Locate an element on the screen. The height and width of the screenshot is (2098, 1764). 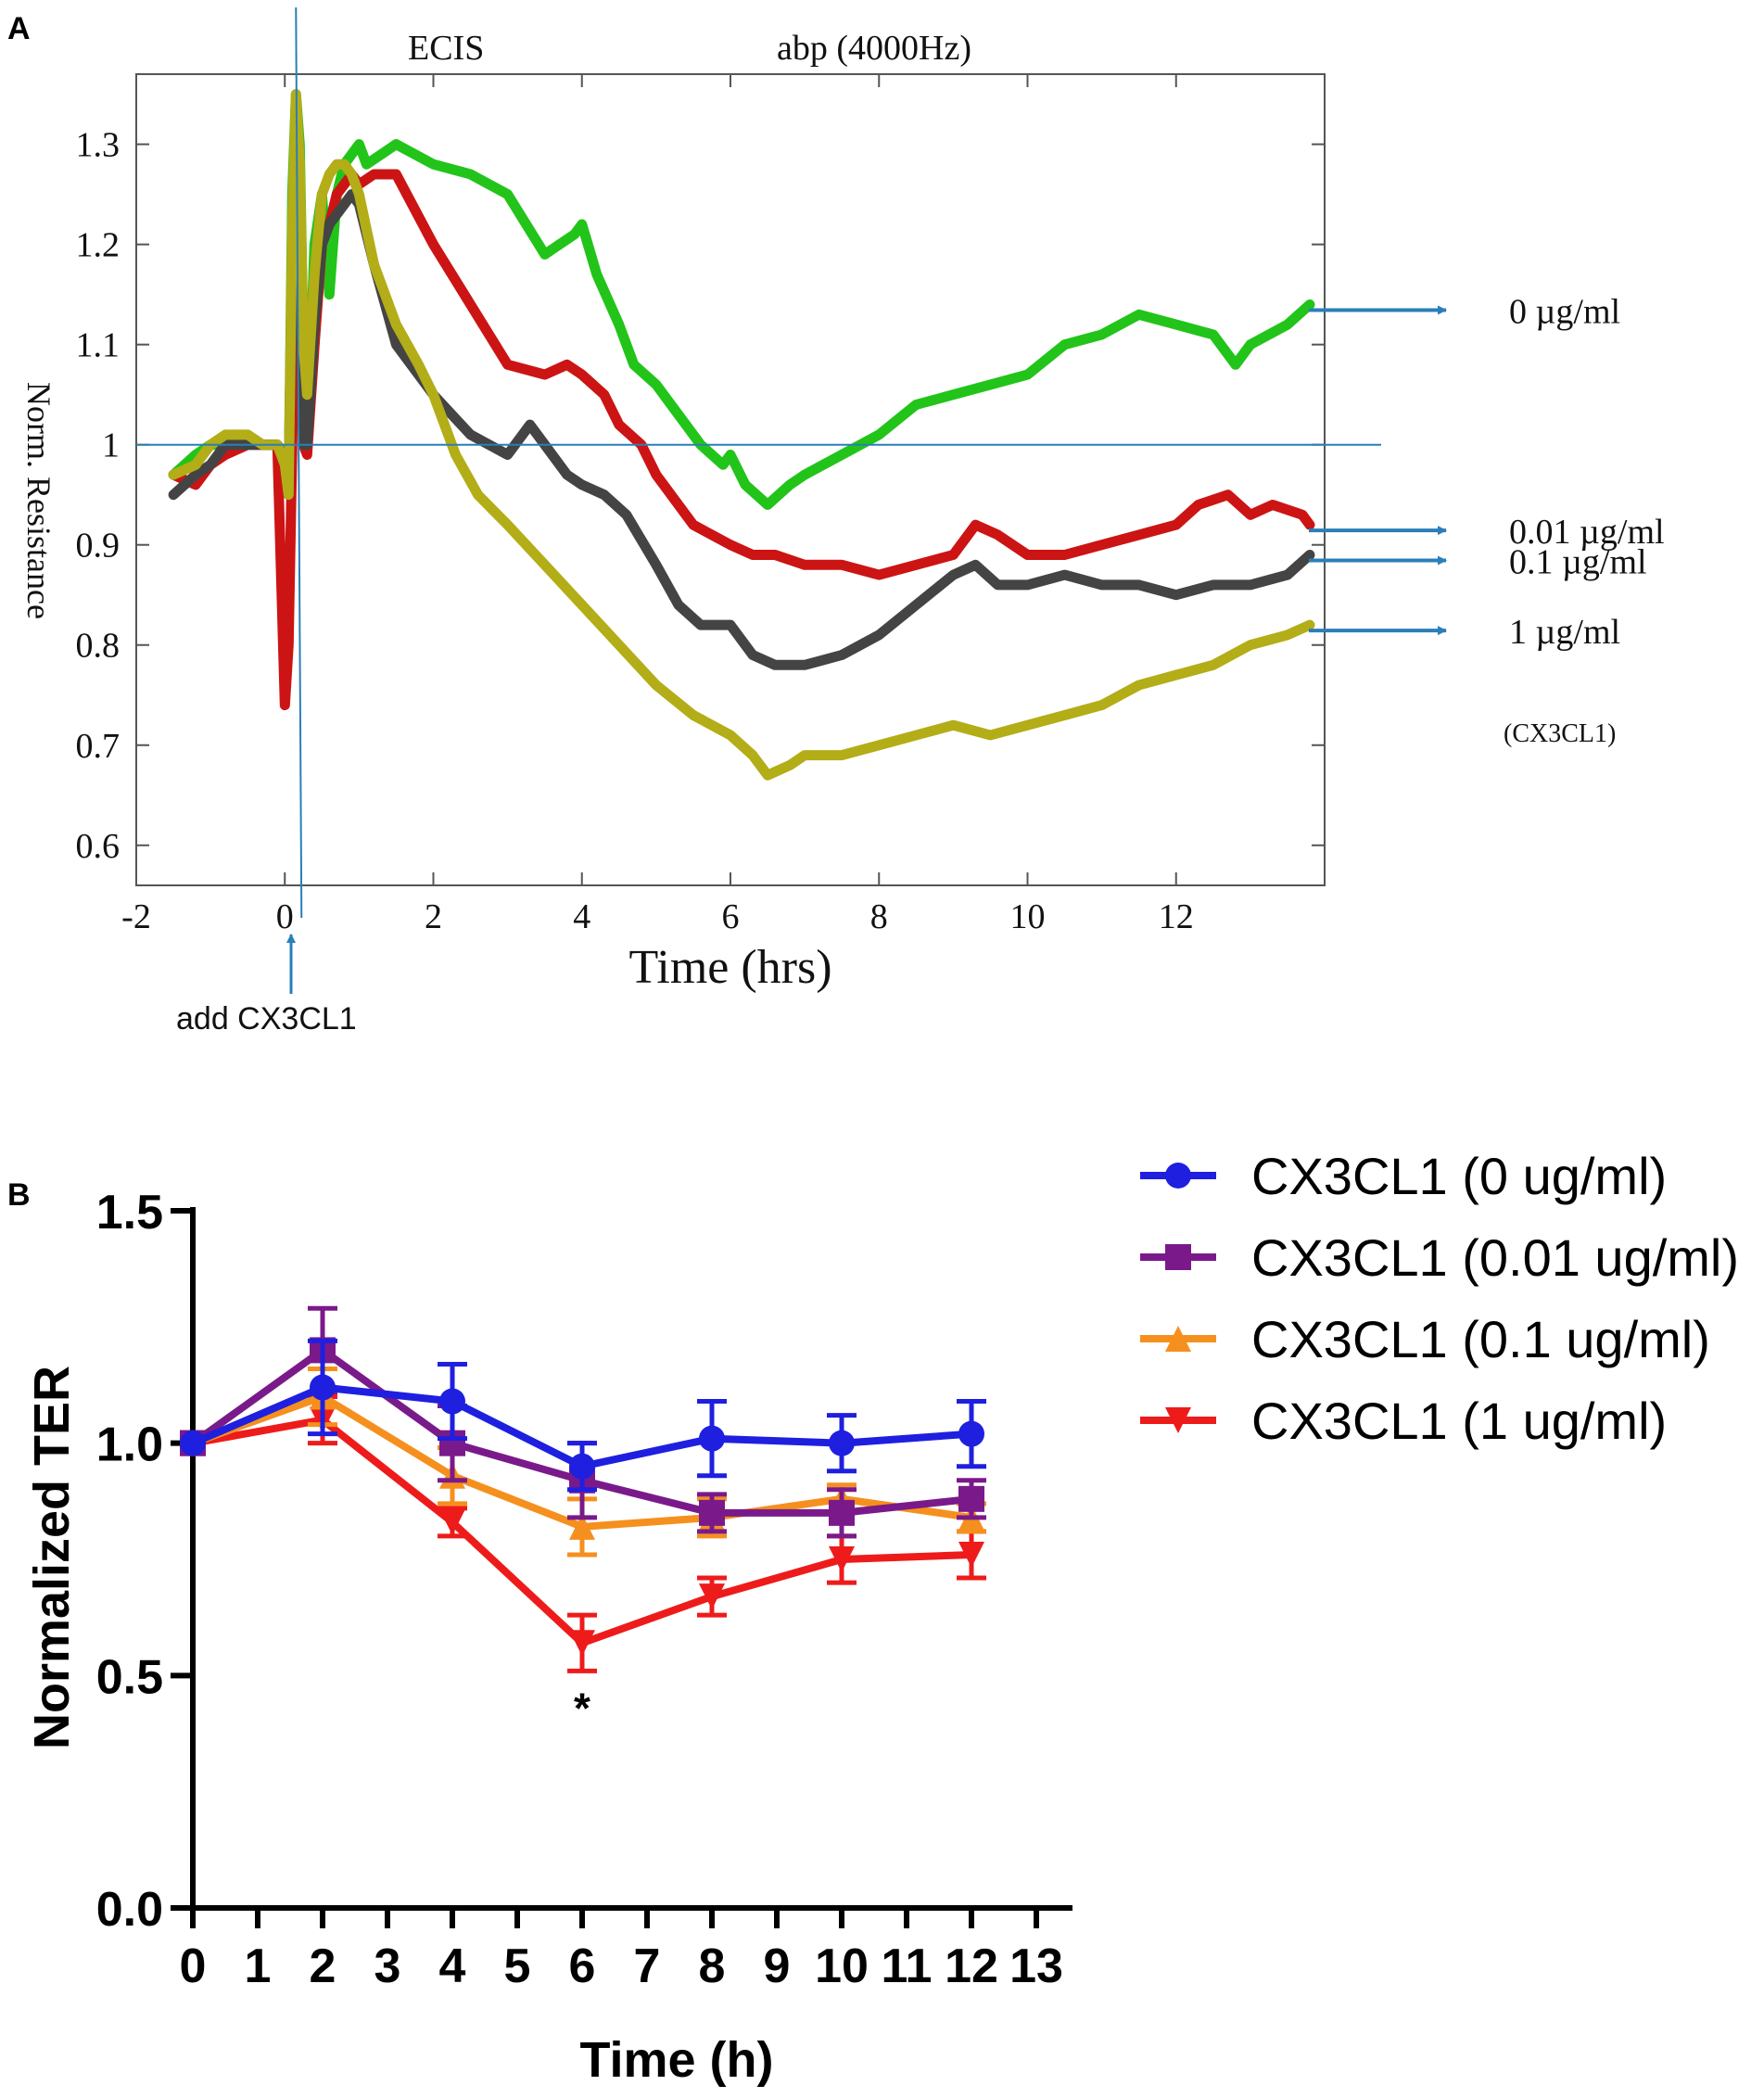
panel-b-y-tick-label: 1.0 is located at coordinates (129, 1445).